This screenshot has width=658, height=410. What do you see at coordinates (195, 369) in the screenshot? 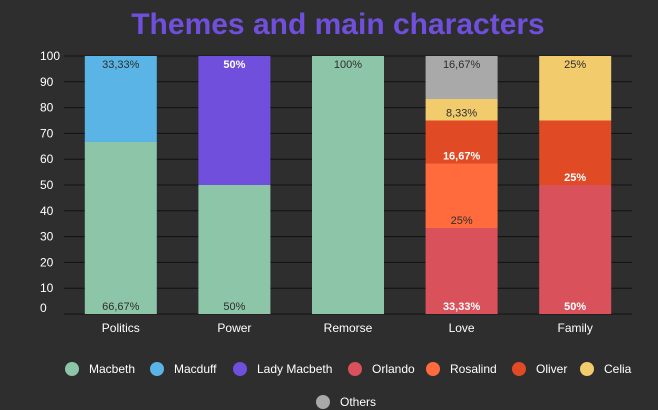
I see `legend-label: Macduff` at bounding box center [195, 369].